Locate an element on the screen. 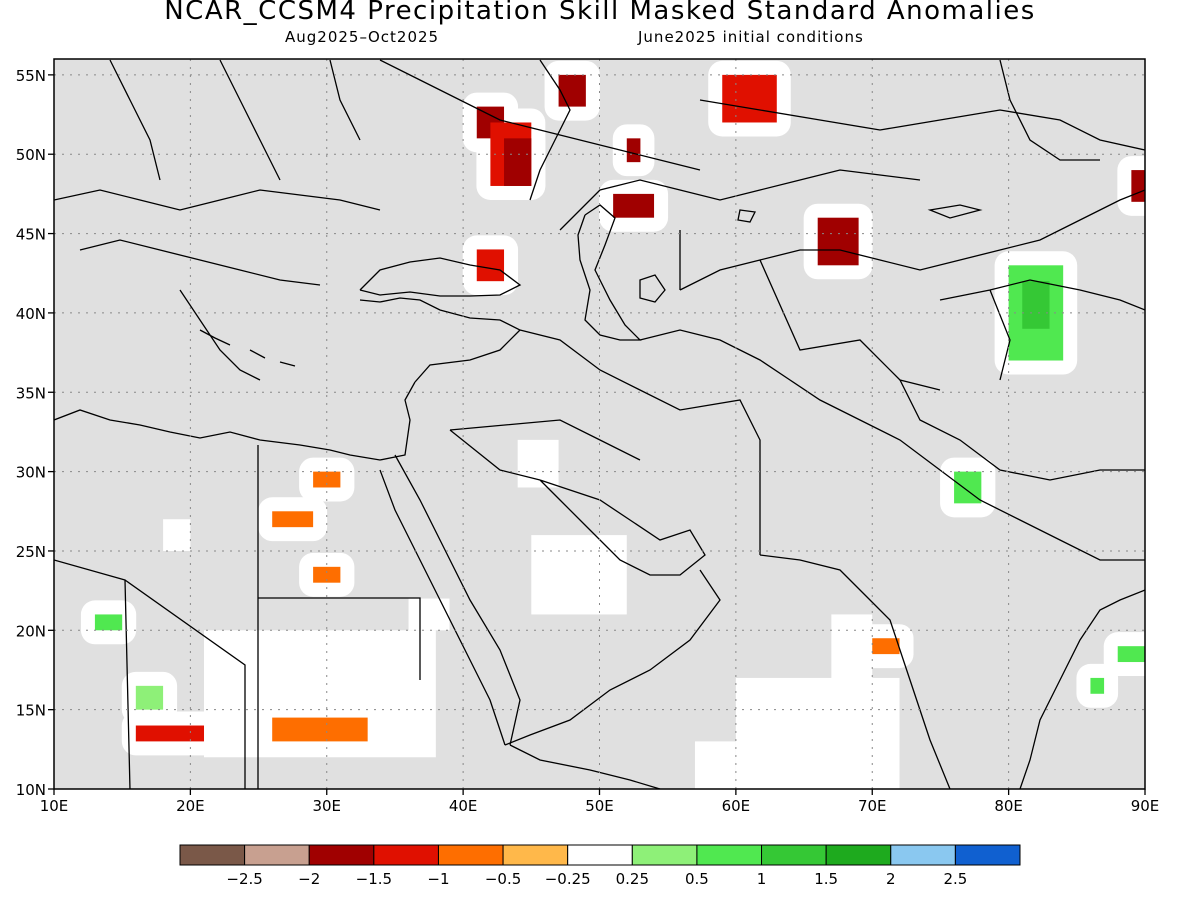 The image size is (1200, 900). lon-tick-label: 20E is located at coordinates (190, 806).